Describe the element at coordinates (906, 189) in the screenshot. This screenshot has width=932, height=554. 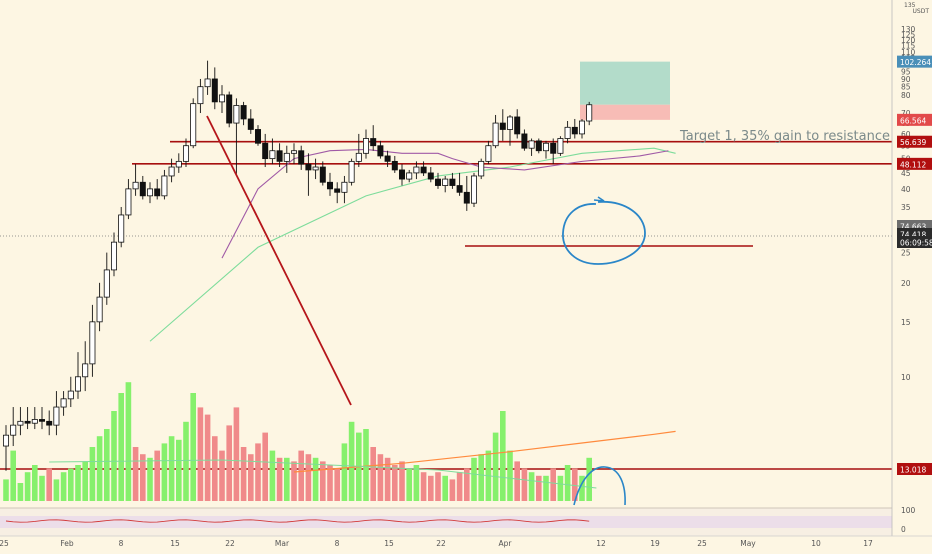
I see `price-tick-label: 40` at that location.